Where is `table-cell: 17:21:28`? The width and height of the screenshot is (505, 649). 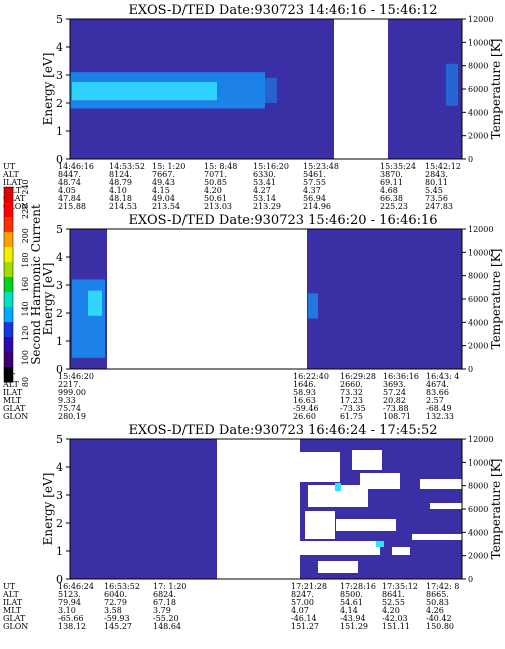
table-cell: 17:21:28 is located at coordinates (309, 586).